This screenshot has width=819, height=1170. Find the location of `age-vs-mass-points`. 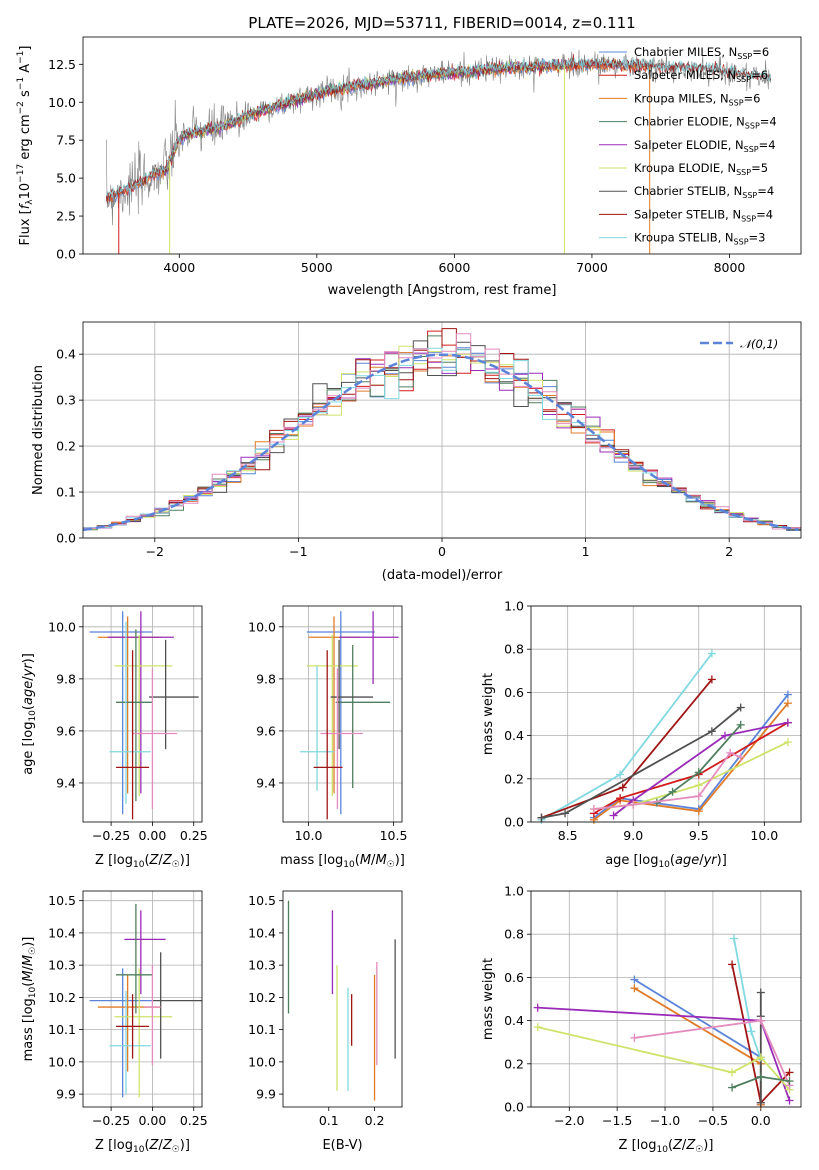

age-vs-mass-points is located at coordinates (349, 715).